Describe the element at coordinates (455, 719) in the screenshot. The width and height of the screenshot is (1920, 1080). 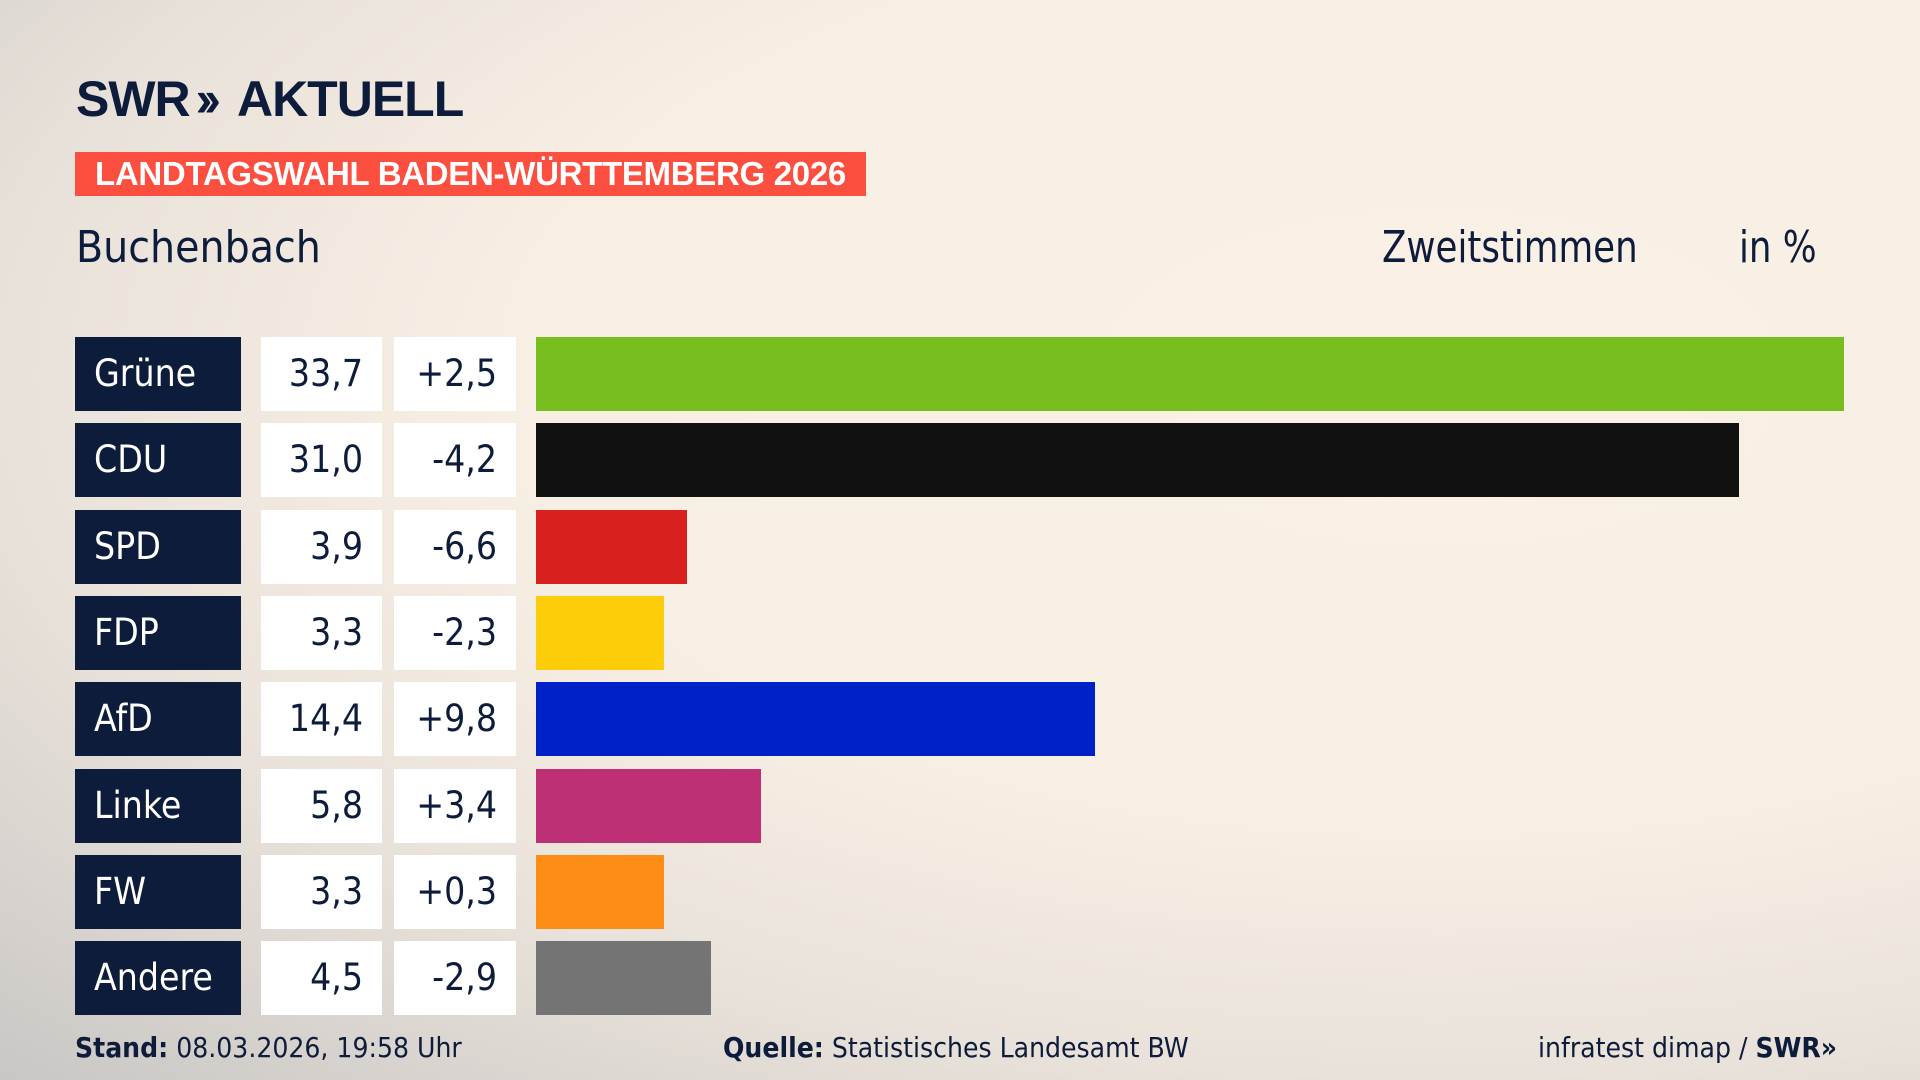
I see `change-label: +9,8` at that location.